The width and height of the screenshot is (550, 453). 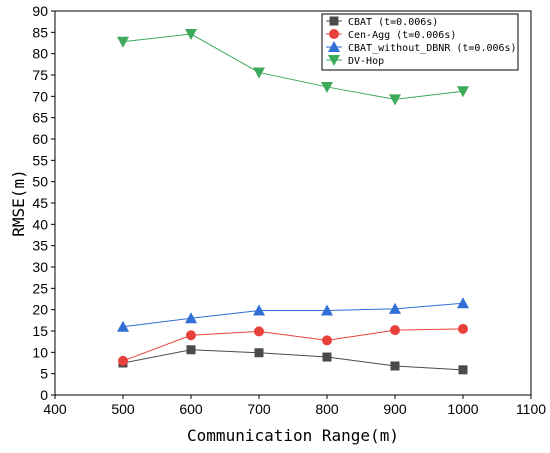 What do you see at coordinates (40, 160) in the screenshot?
I see `y-tick-label: 55` at bounding box center [40, 160].